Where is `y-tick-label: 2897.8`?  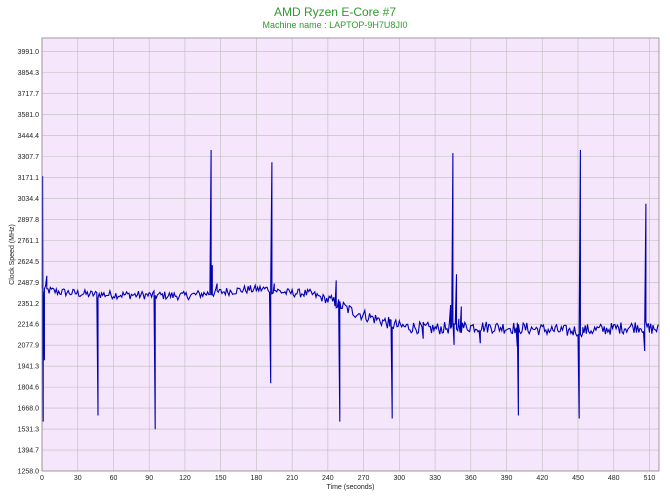 y-tick-label: 2897.8 is located at coordinates (29, 220).